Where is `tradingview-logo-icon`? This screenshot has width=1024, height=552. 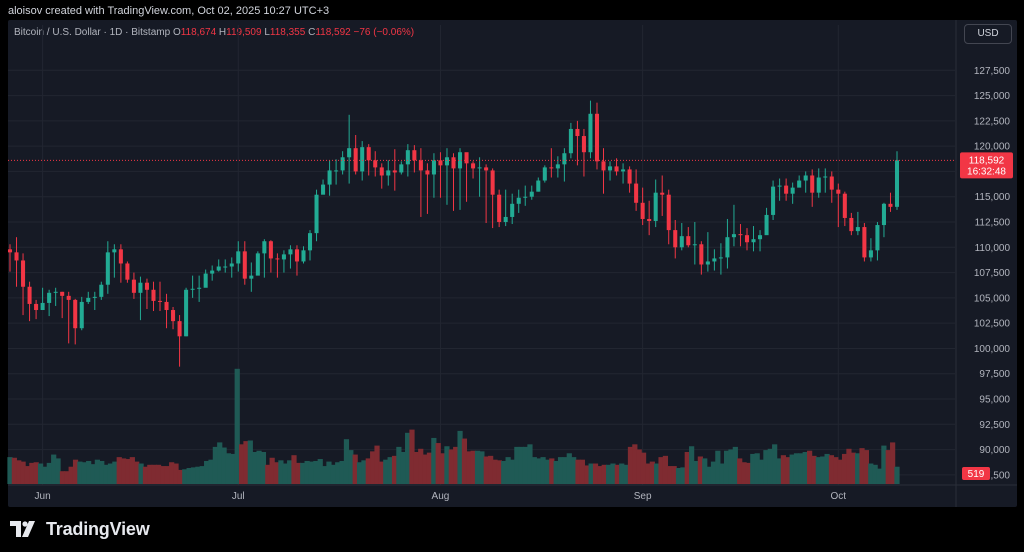
tradingview-logo-icon is located at coordinates (22, 529).